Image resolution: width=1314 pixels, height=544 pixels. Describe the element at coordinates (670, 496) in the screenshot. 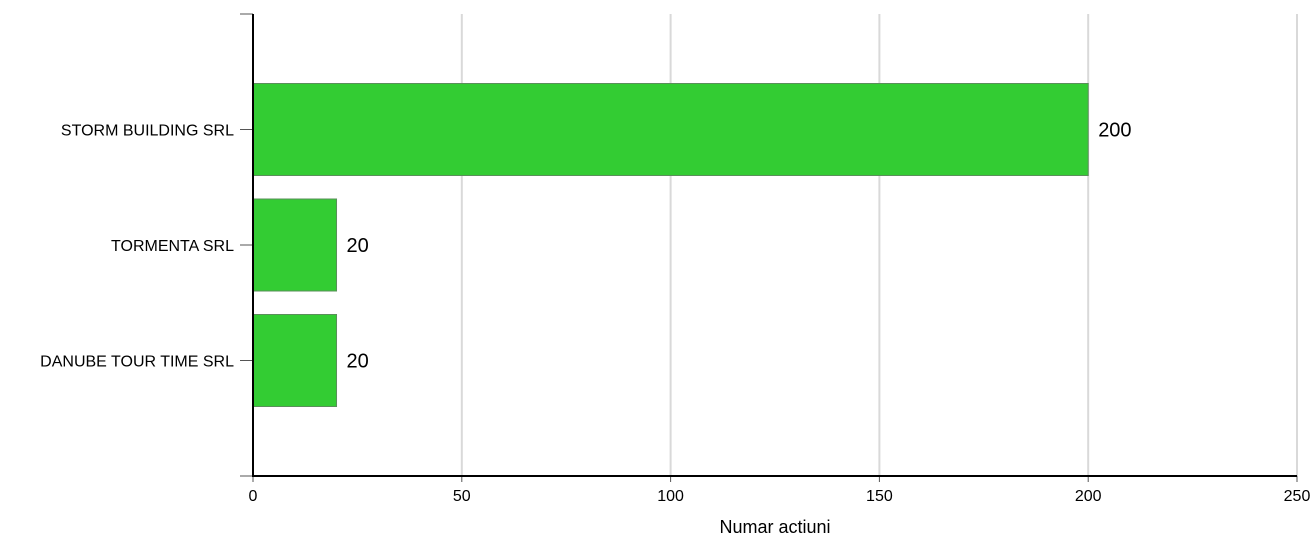

I see `x-tick-label: 100` at that location.